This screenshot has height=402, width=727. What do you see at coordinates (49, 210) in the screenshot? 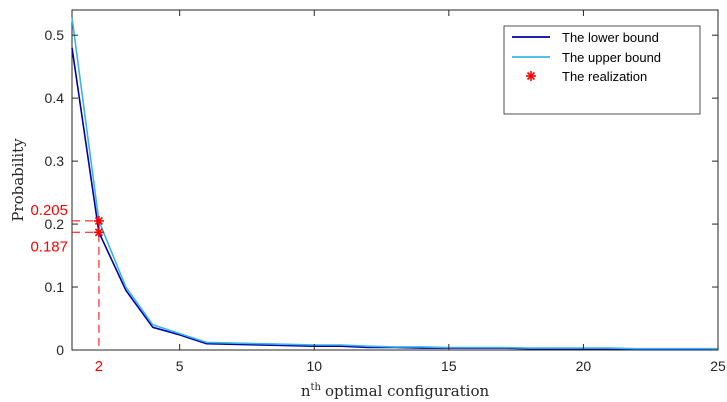
I see `upper-realization-label: 0.205` at bounding box center [49, 210].